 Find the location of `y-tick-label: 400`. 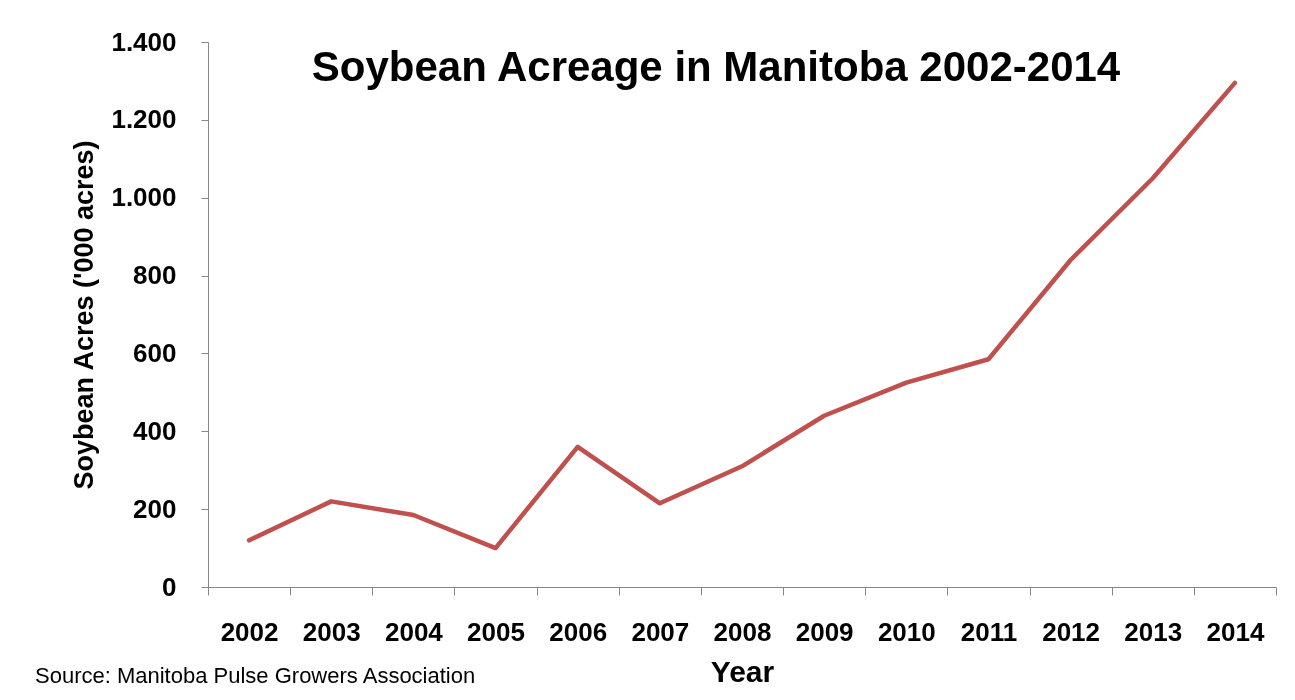

y-tick-label: 400 is located at coordinates (155, 430).